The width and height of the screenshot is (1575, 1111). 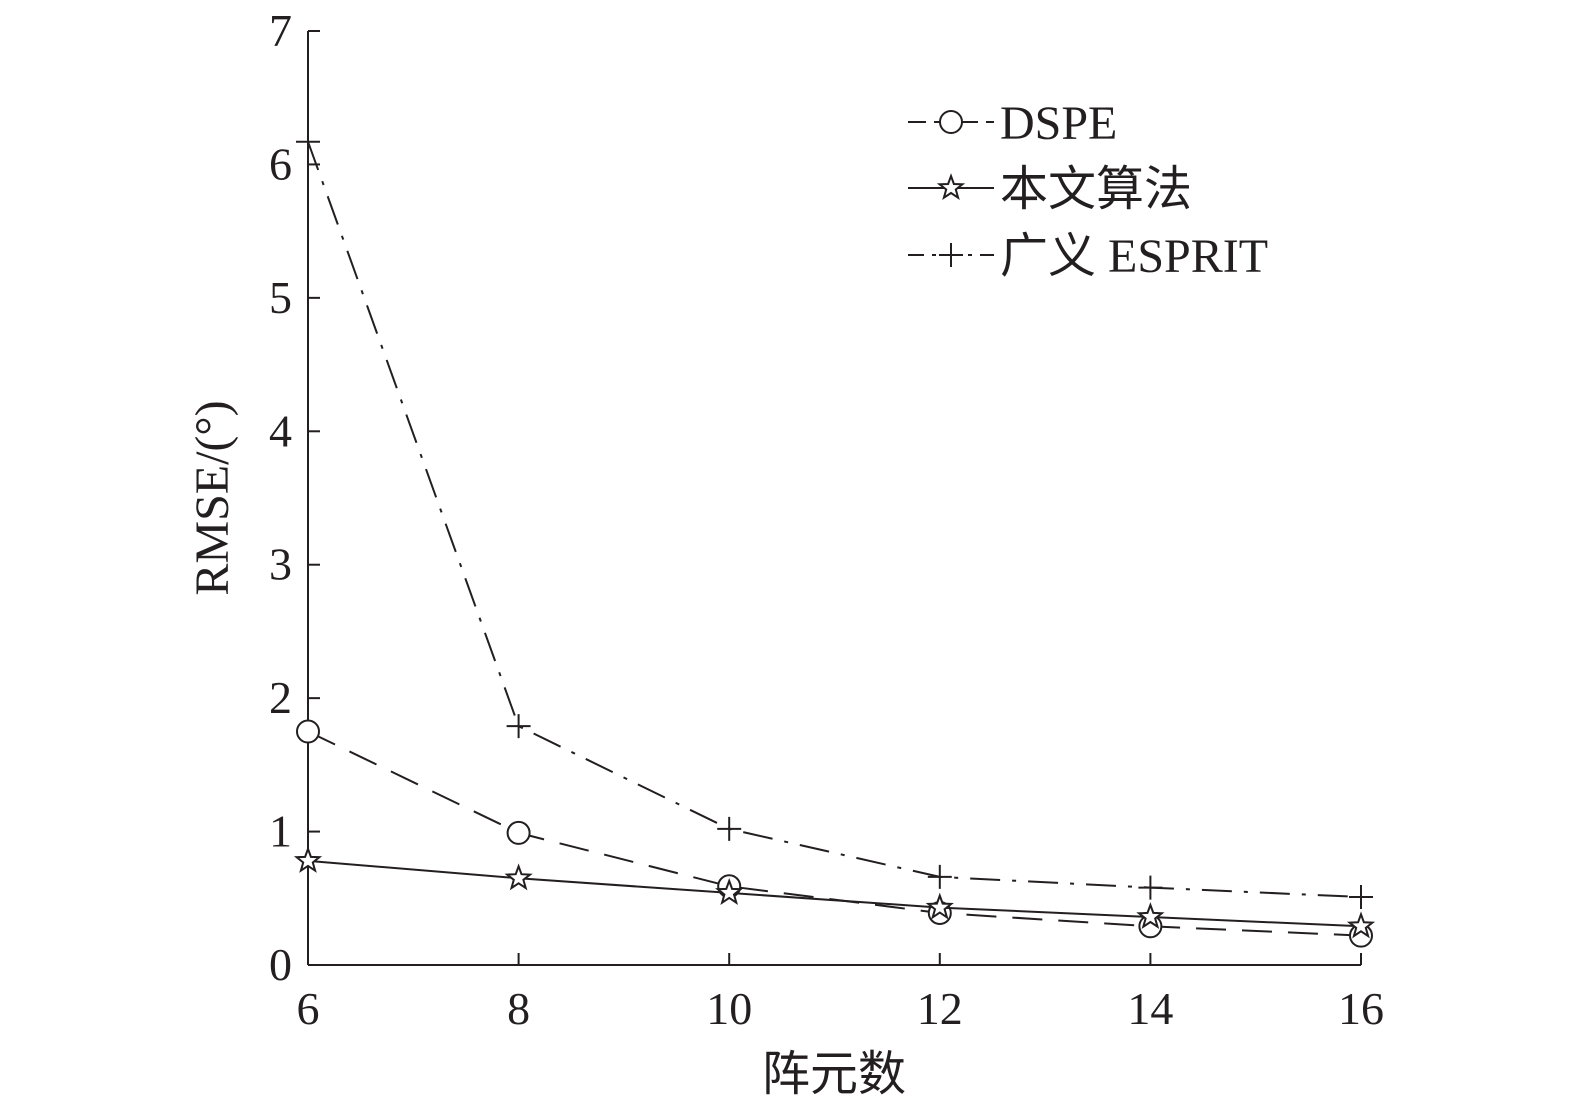 I want to click on y-tick-label: 2, so click(x=280, y=697).